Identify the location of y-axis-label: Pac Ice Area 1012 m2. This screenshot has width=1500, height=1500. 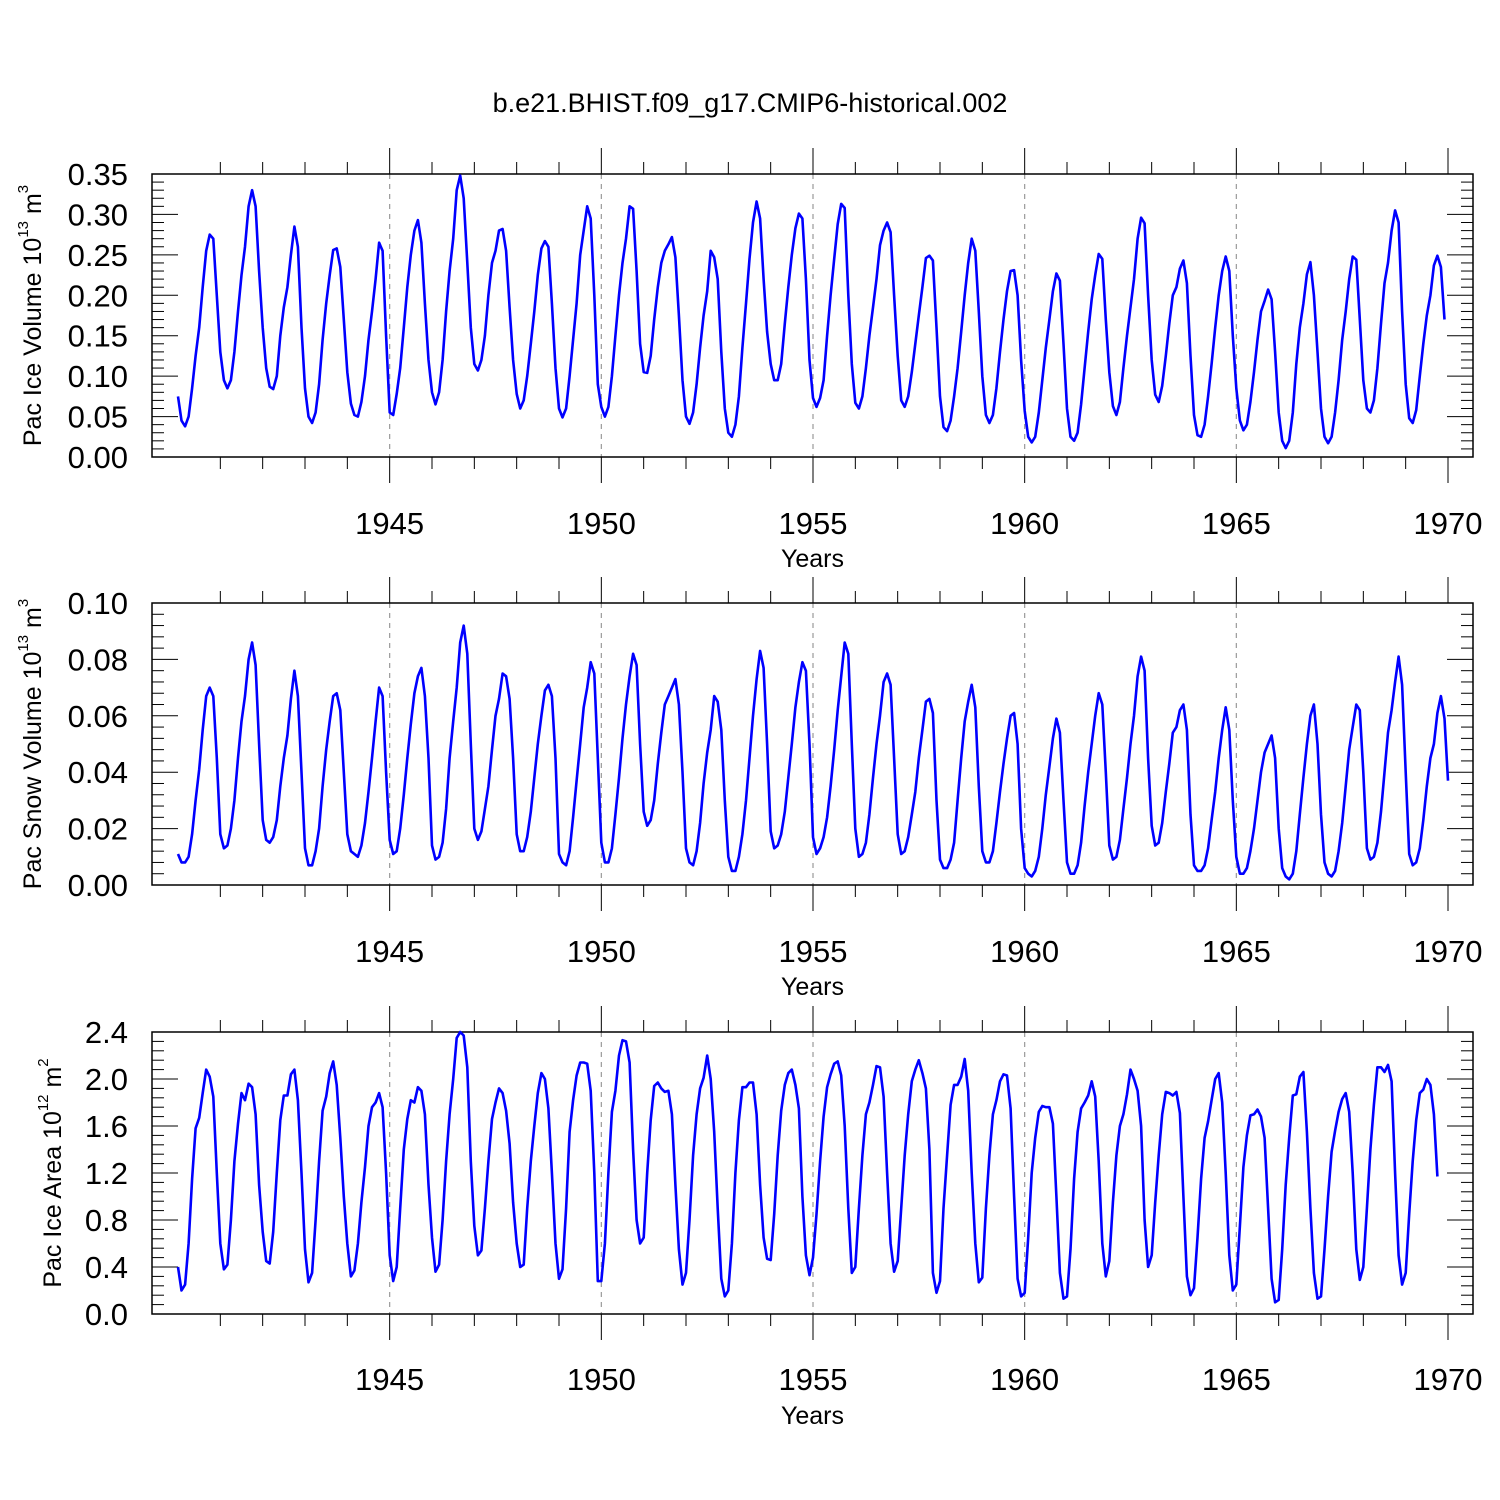
(51, 1172).